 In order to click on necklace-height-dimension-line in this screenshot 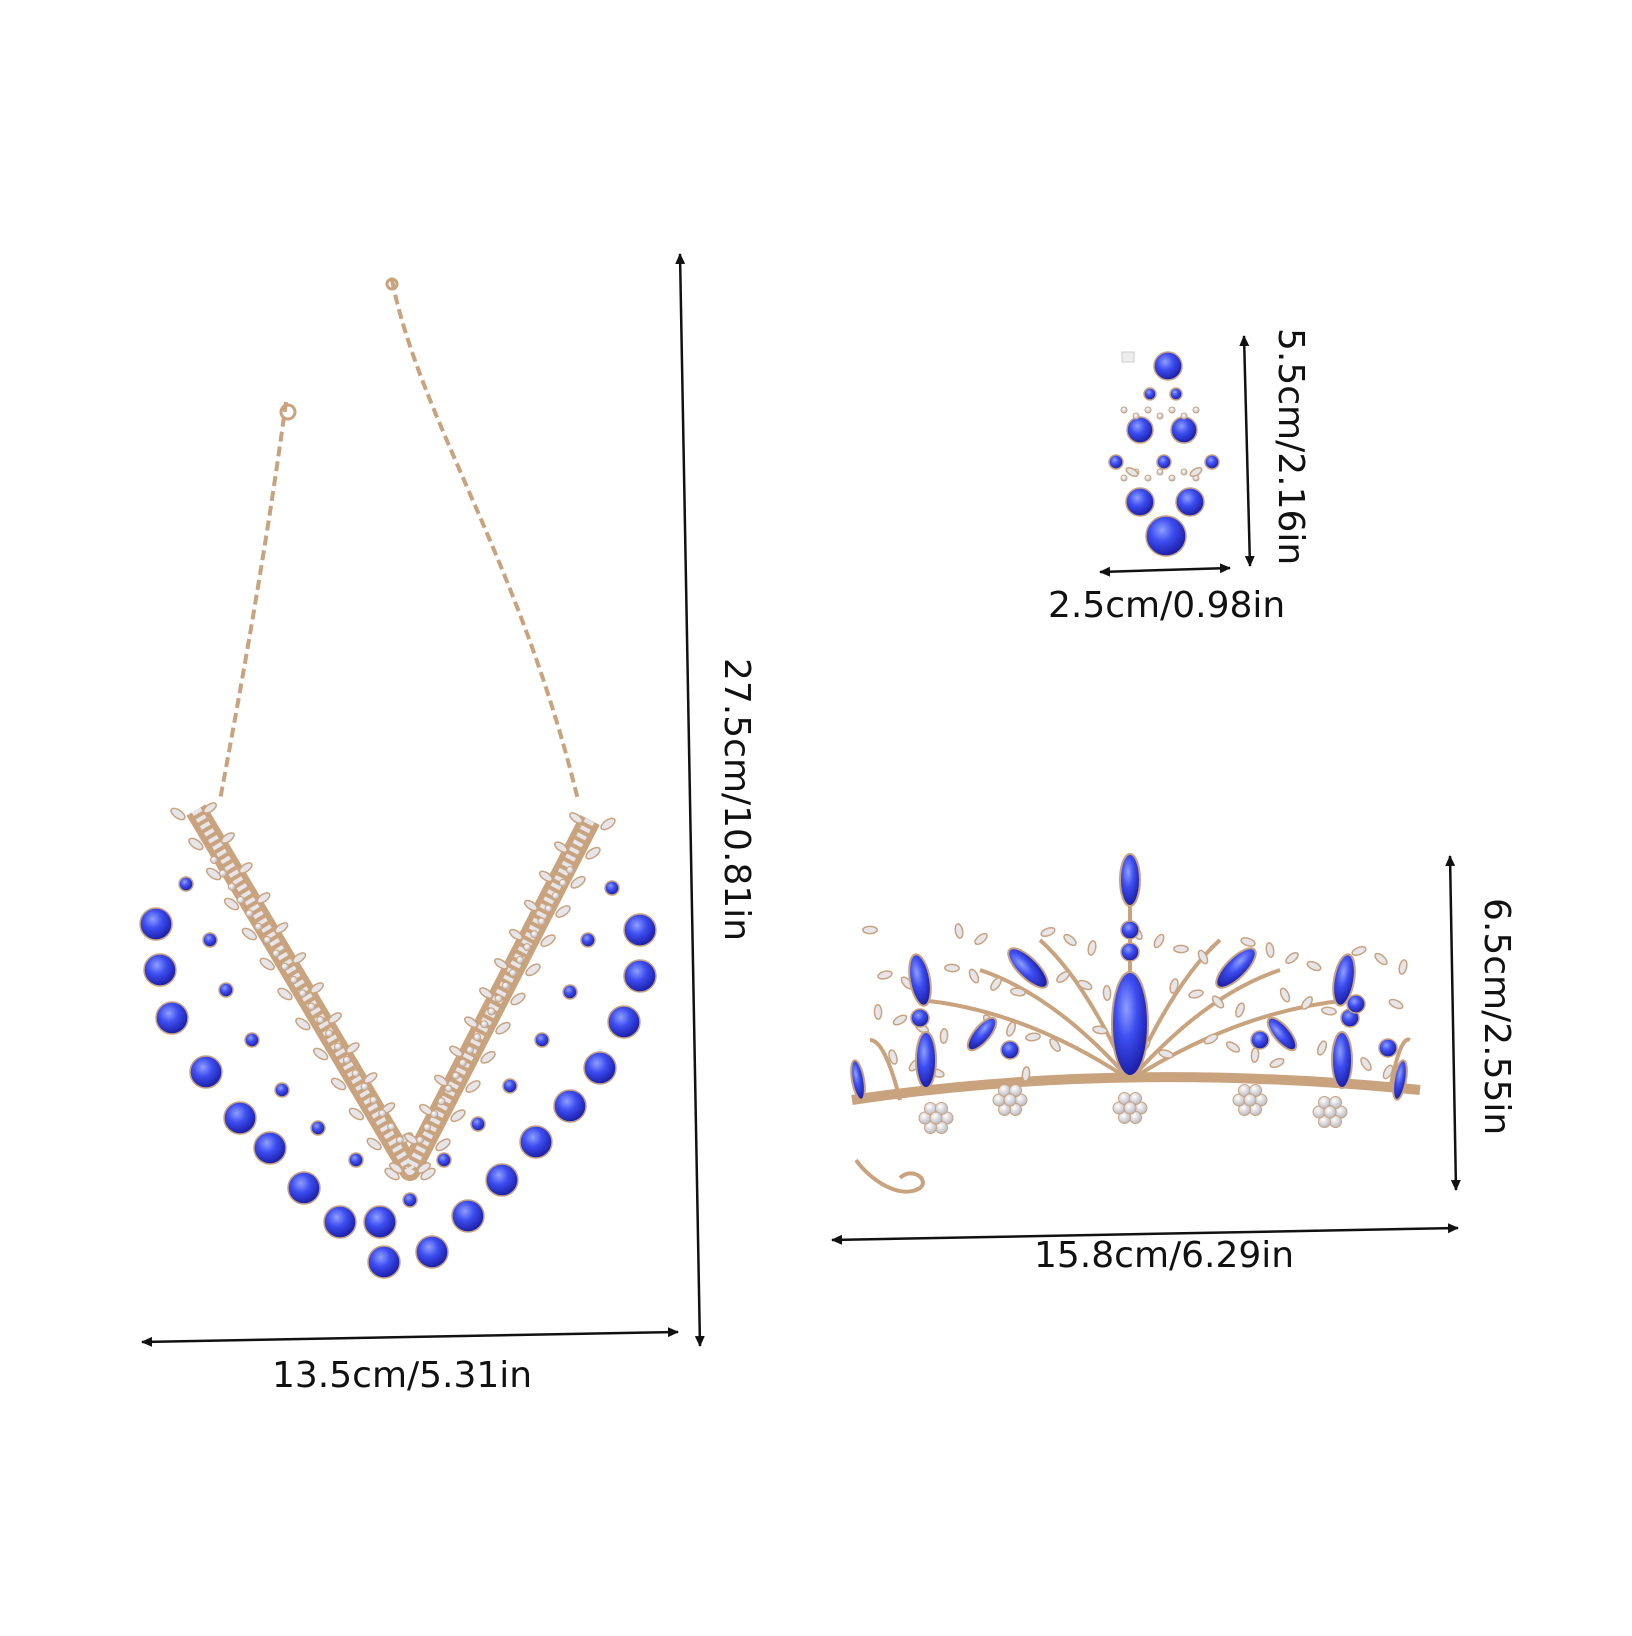, I will do `click(690, 800)`.